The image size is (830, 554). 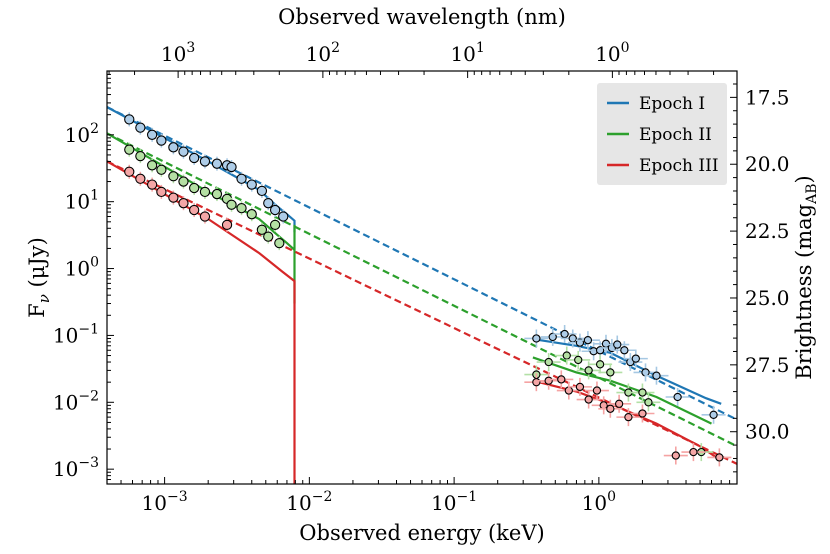 I want to click on right-tick-label: 27.5, so click(x=767, y=365).